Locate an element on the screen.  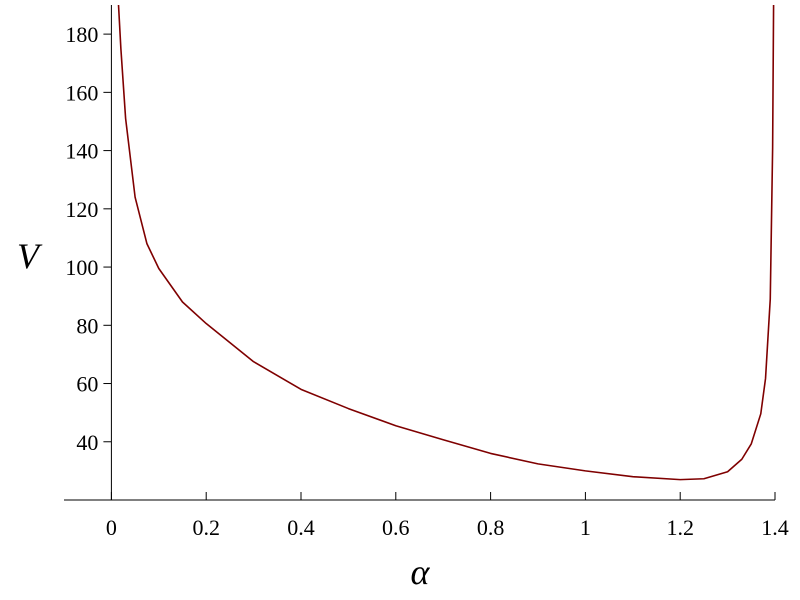
y-tick-label: 100 is located at coordinates (81, 267).